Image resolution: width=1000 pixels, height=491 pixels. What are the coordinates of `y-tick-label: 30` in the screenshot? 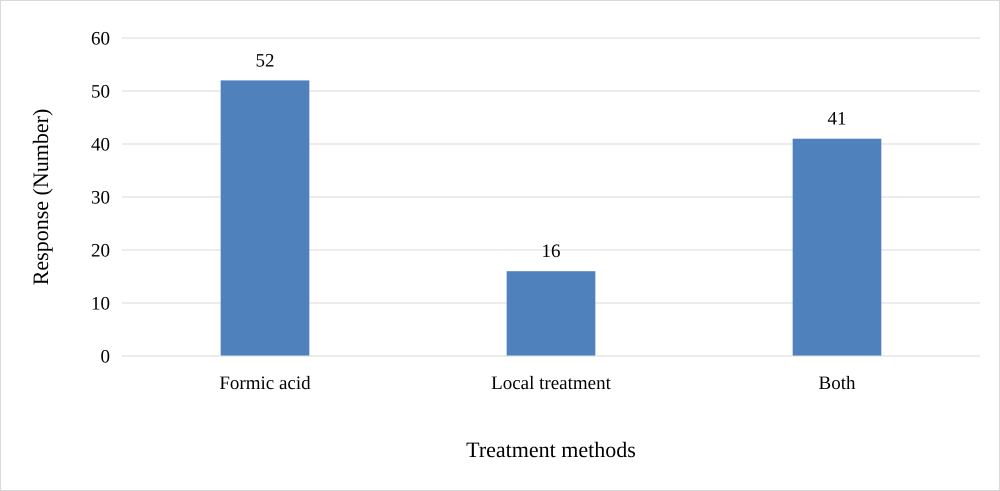 It's located at (100, 198).